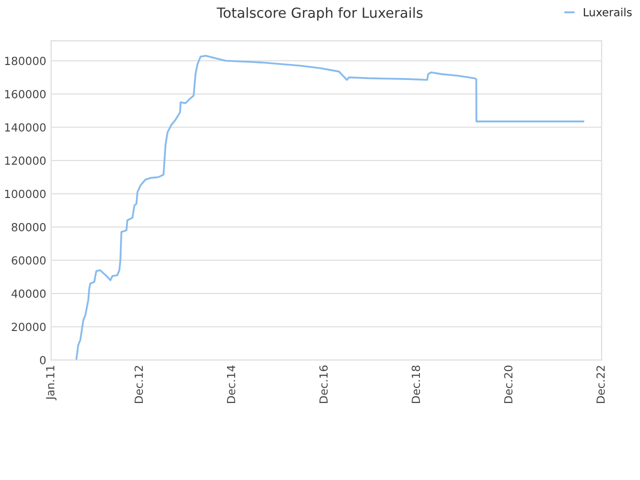  Describe the element at coordinates (25, 160) in the screenshot. I see `y-tick-label: 120000` at that location.